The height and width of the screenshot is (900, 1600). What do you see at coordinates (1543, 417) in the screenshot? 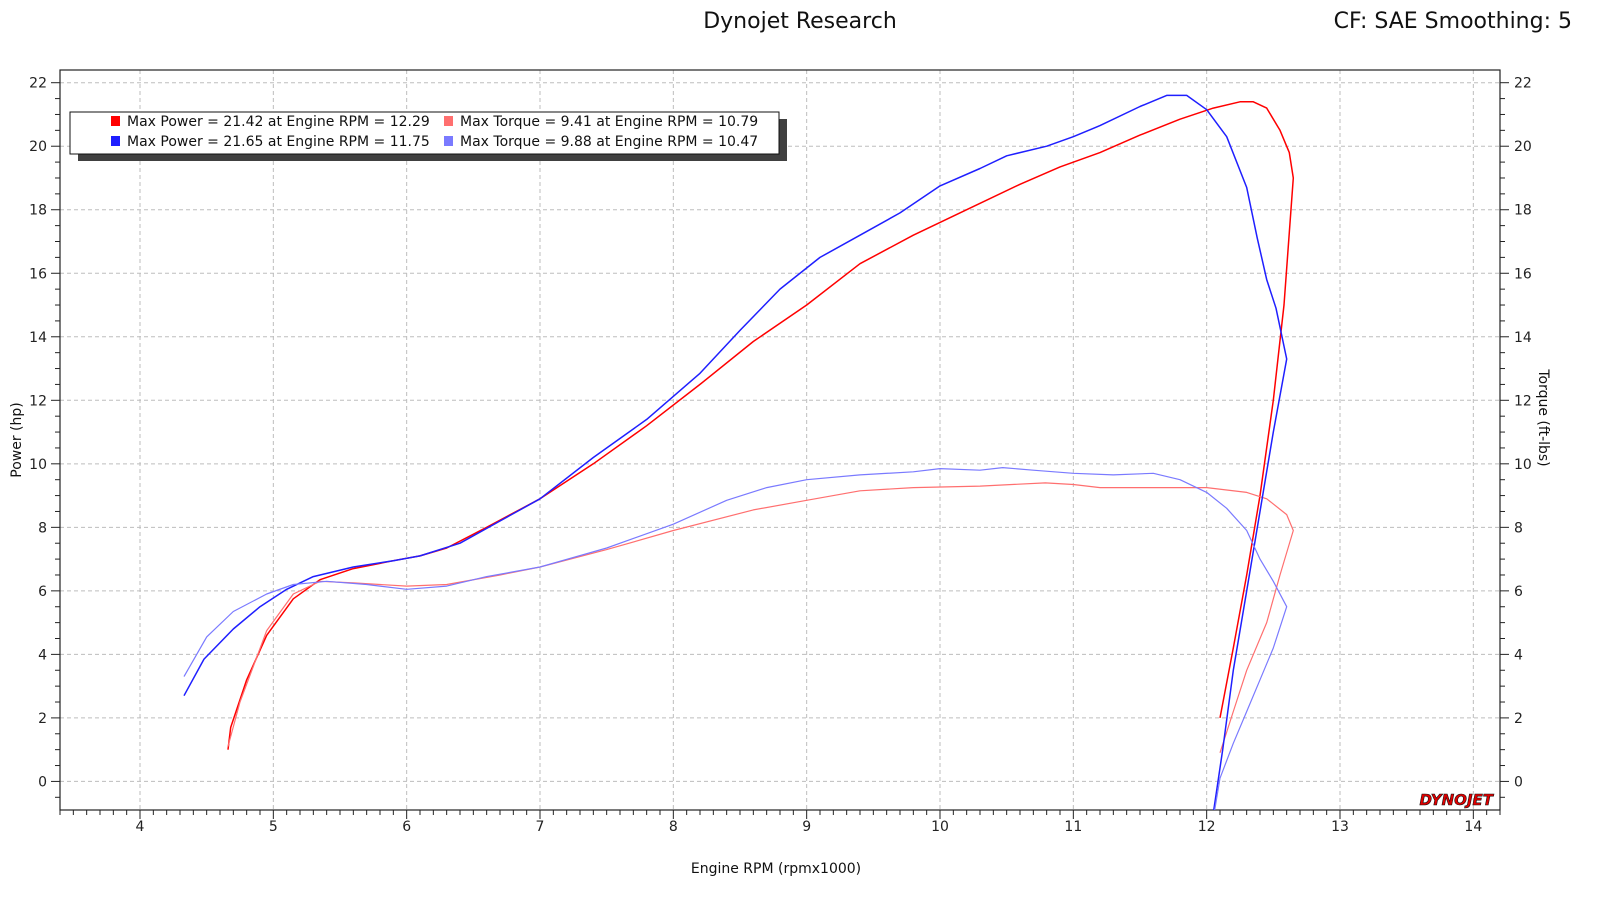
I see `y-axis-right-title: Torque (ft-lbs)` at bounding box center [1543, 417].